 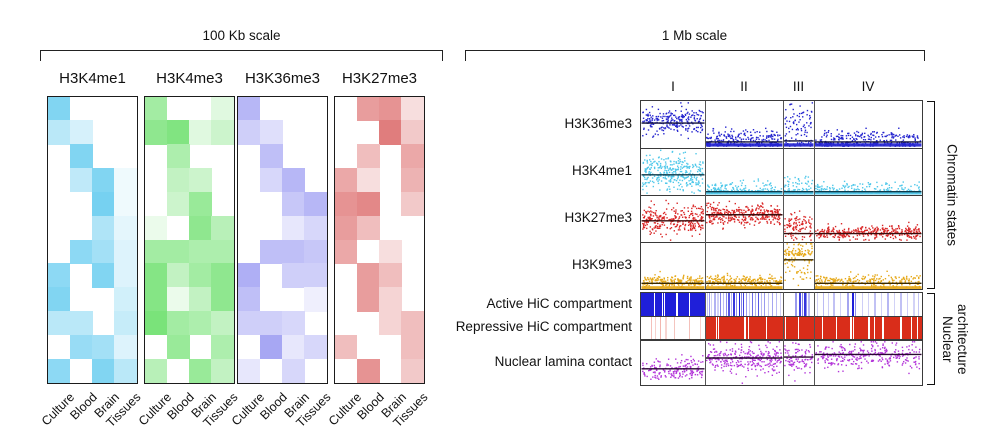 I want to click on track-label: H3K36me3, so click(x=598, y=123).